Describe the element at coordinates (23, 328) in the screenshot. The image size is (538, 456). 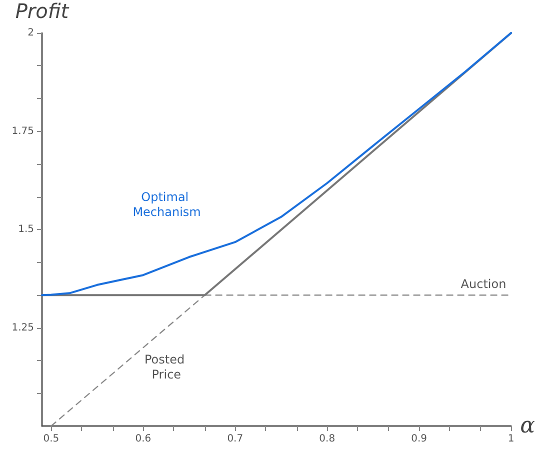
I see `y-tick-label: 1.25` at that location.